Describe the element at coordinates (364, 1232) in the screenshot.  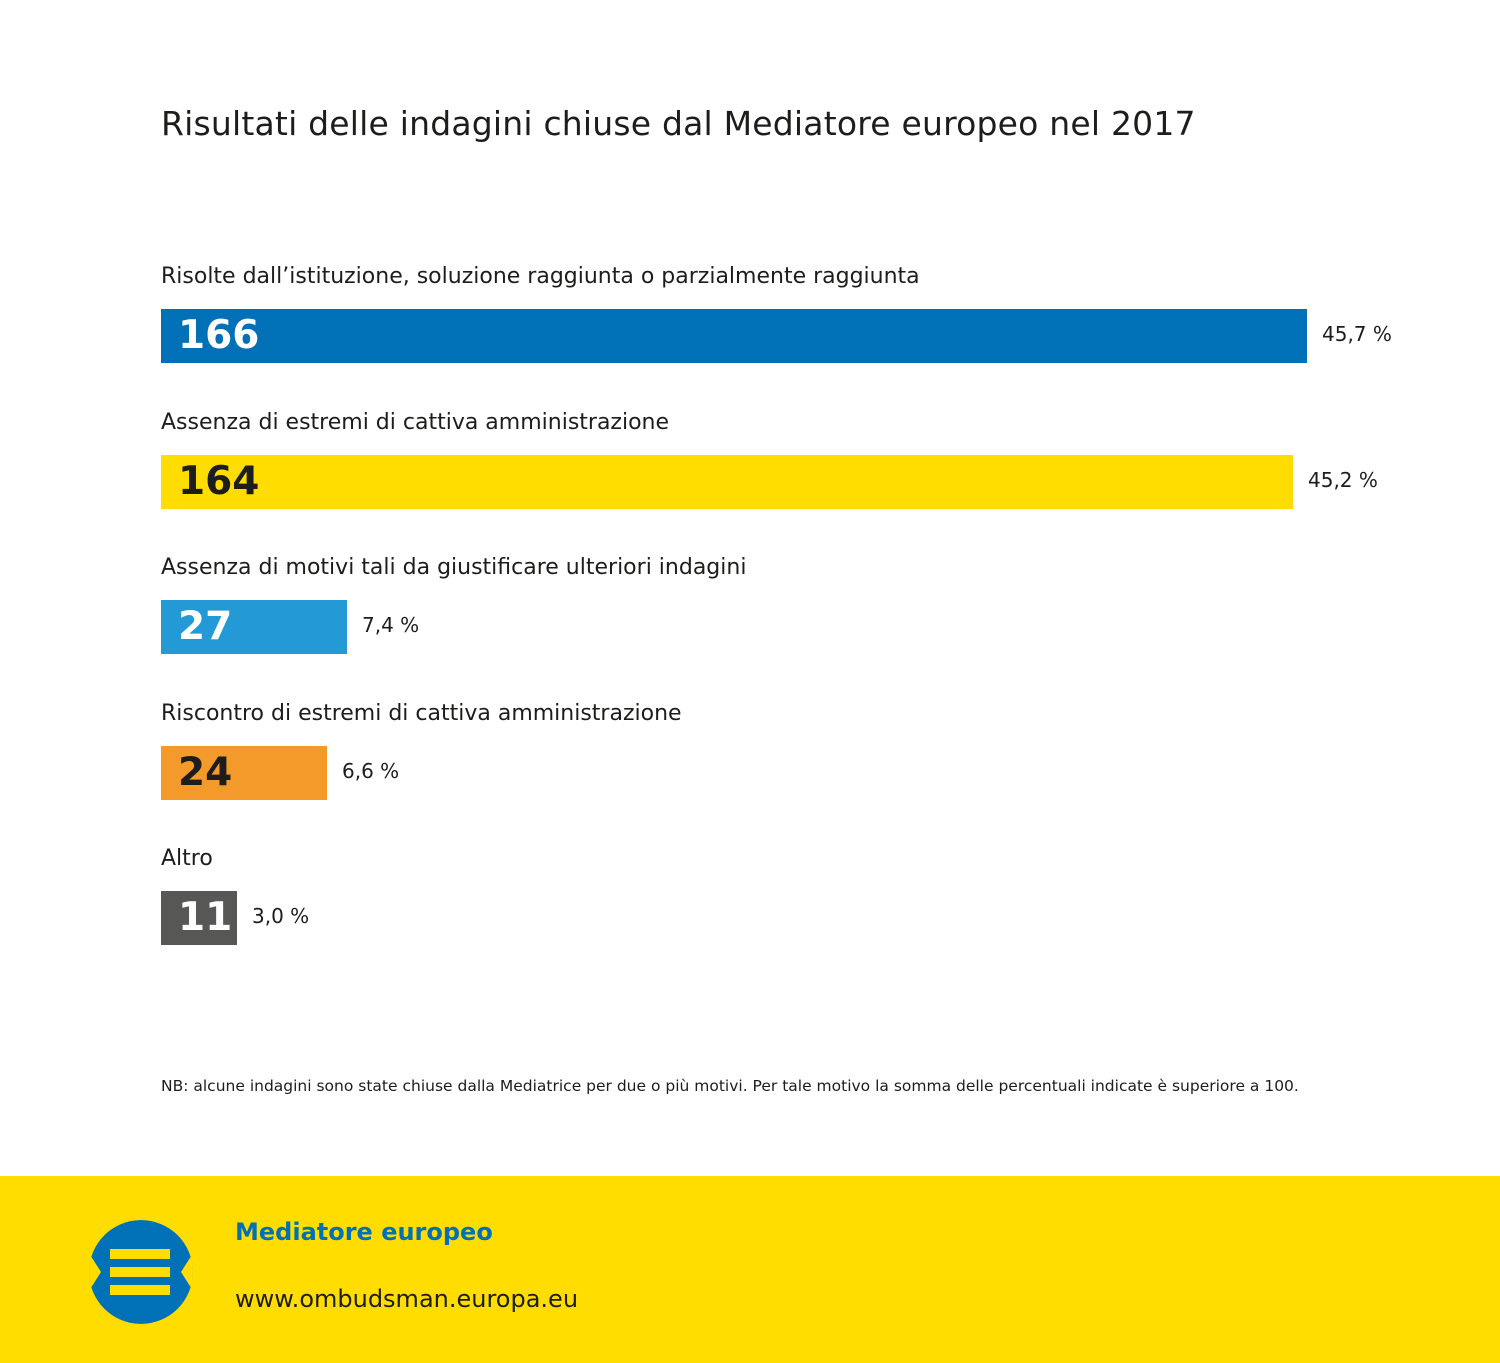
I see `org-name: Mediatore europeo` at that location.